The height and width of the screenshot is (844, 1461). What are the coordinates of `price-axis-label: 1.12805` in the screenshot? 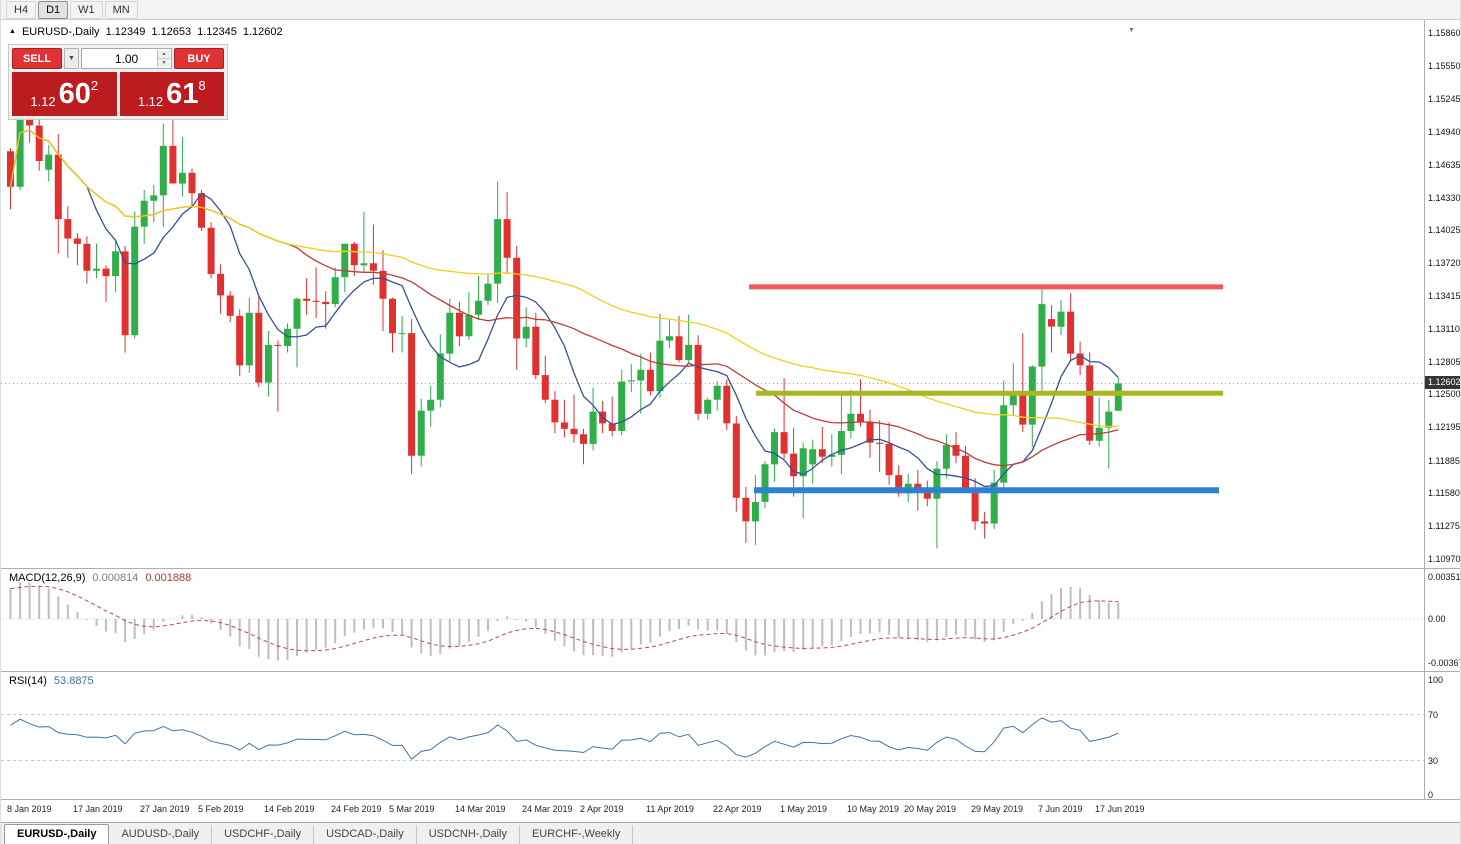 It's located at (1444, 362).